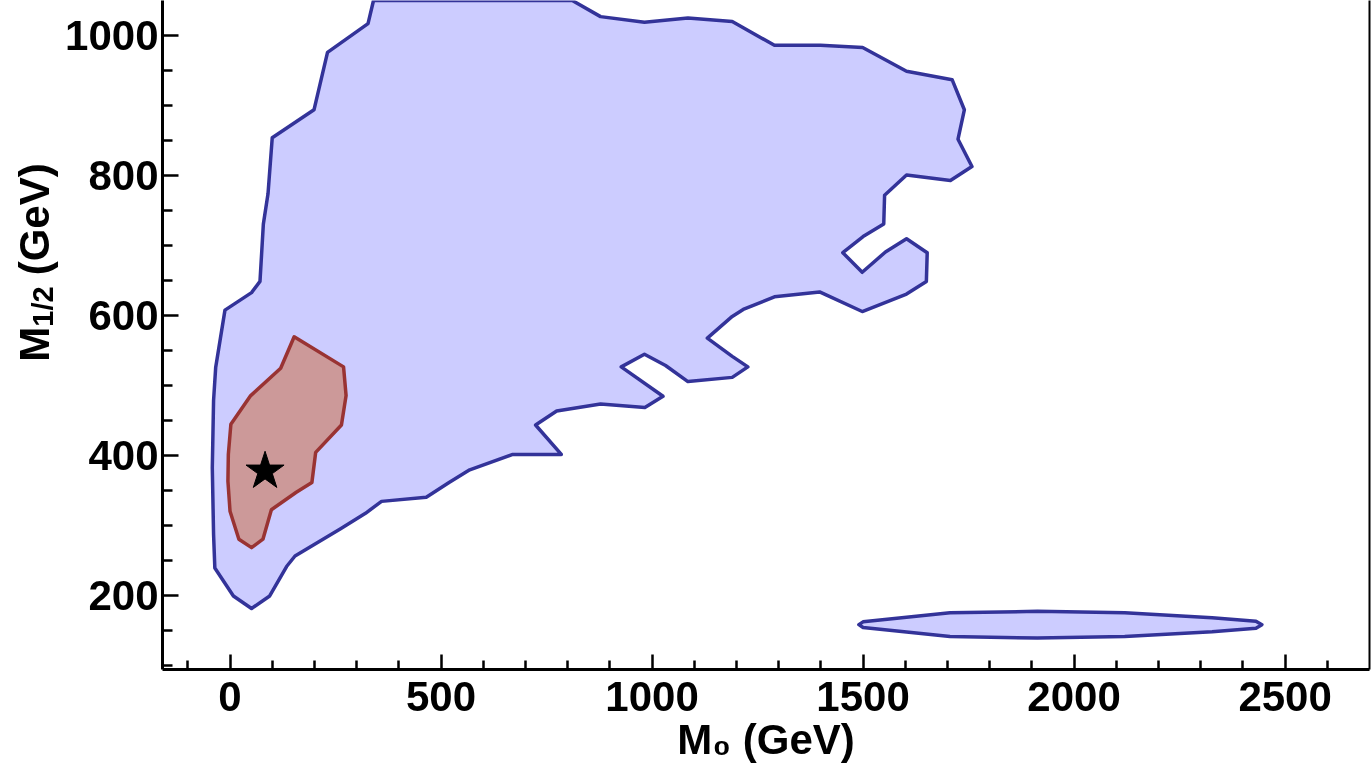 This screenshot has height=771, width=1371. Describe the element at coordinates (35, 262) in the screenshot. I see `y-axis-title: M1/2 (GeV)` at that location.